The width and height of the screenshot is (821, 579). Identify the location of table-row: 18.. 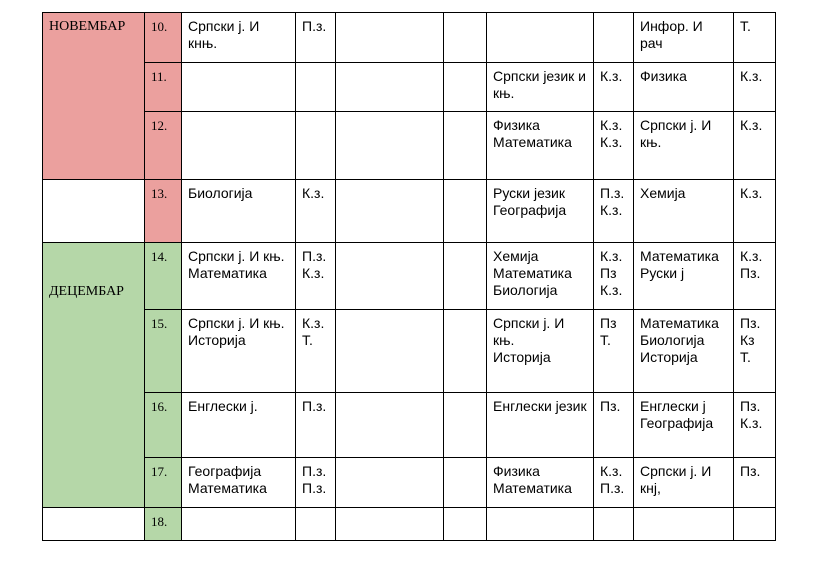
(409, 524).